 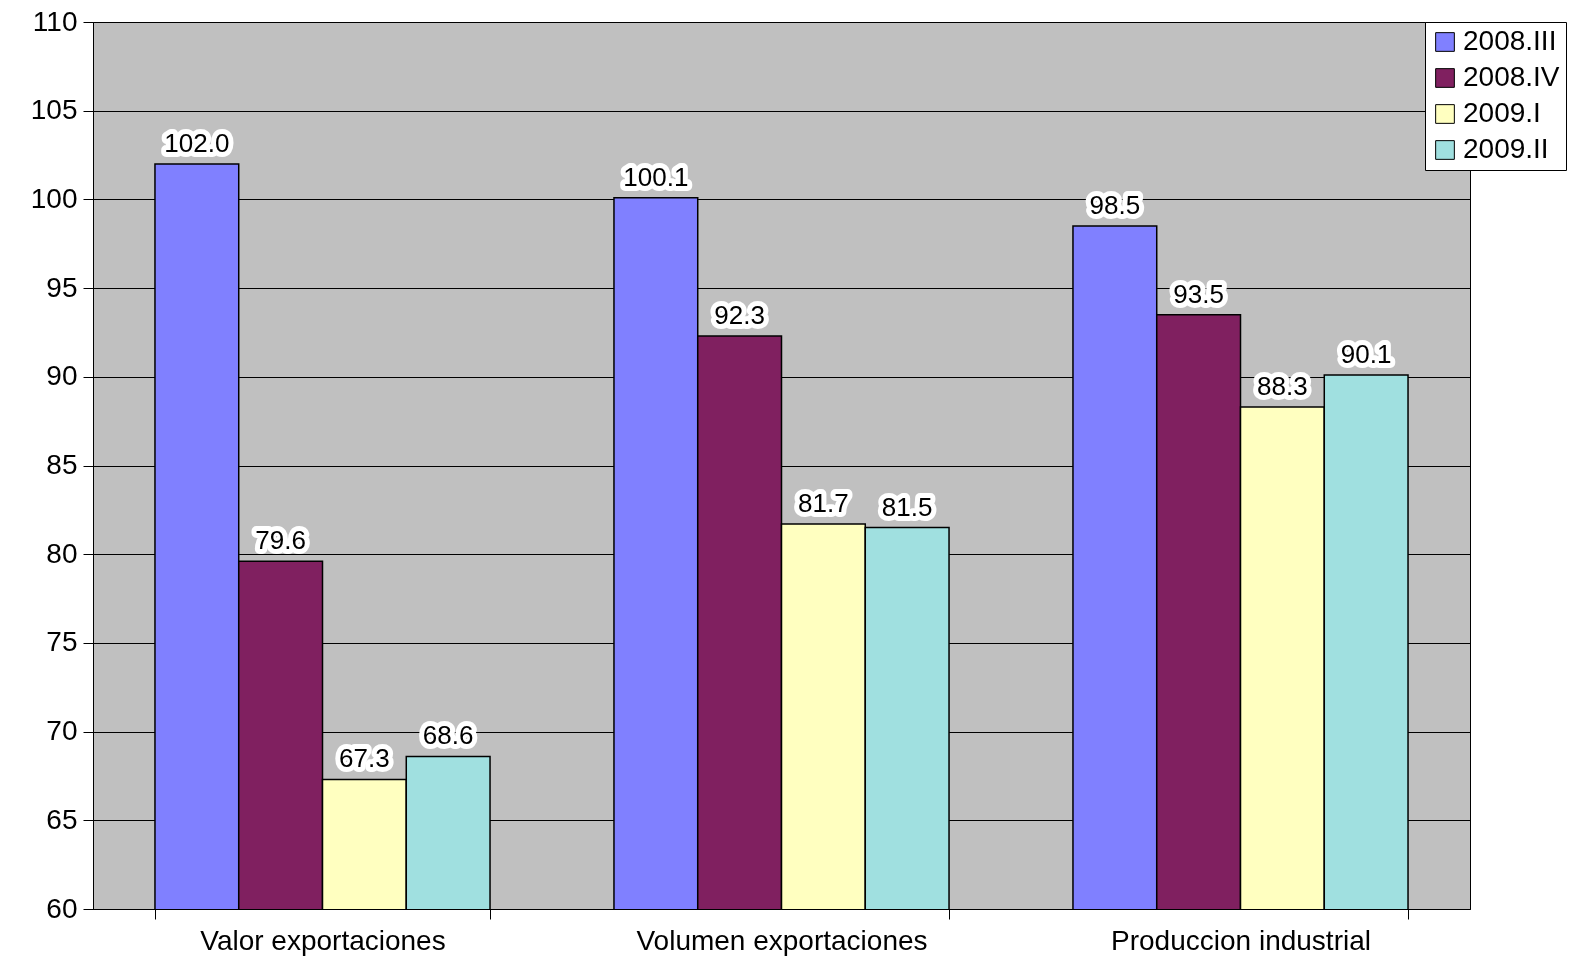 I want to click on legend-label: 2008.III, so click(x=1510, y=40).